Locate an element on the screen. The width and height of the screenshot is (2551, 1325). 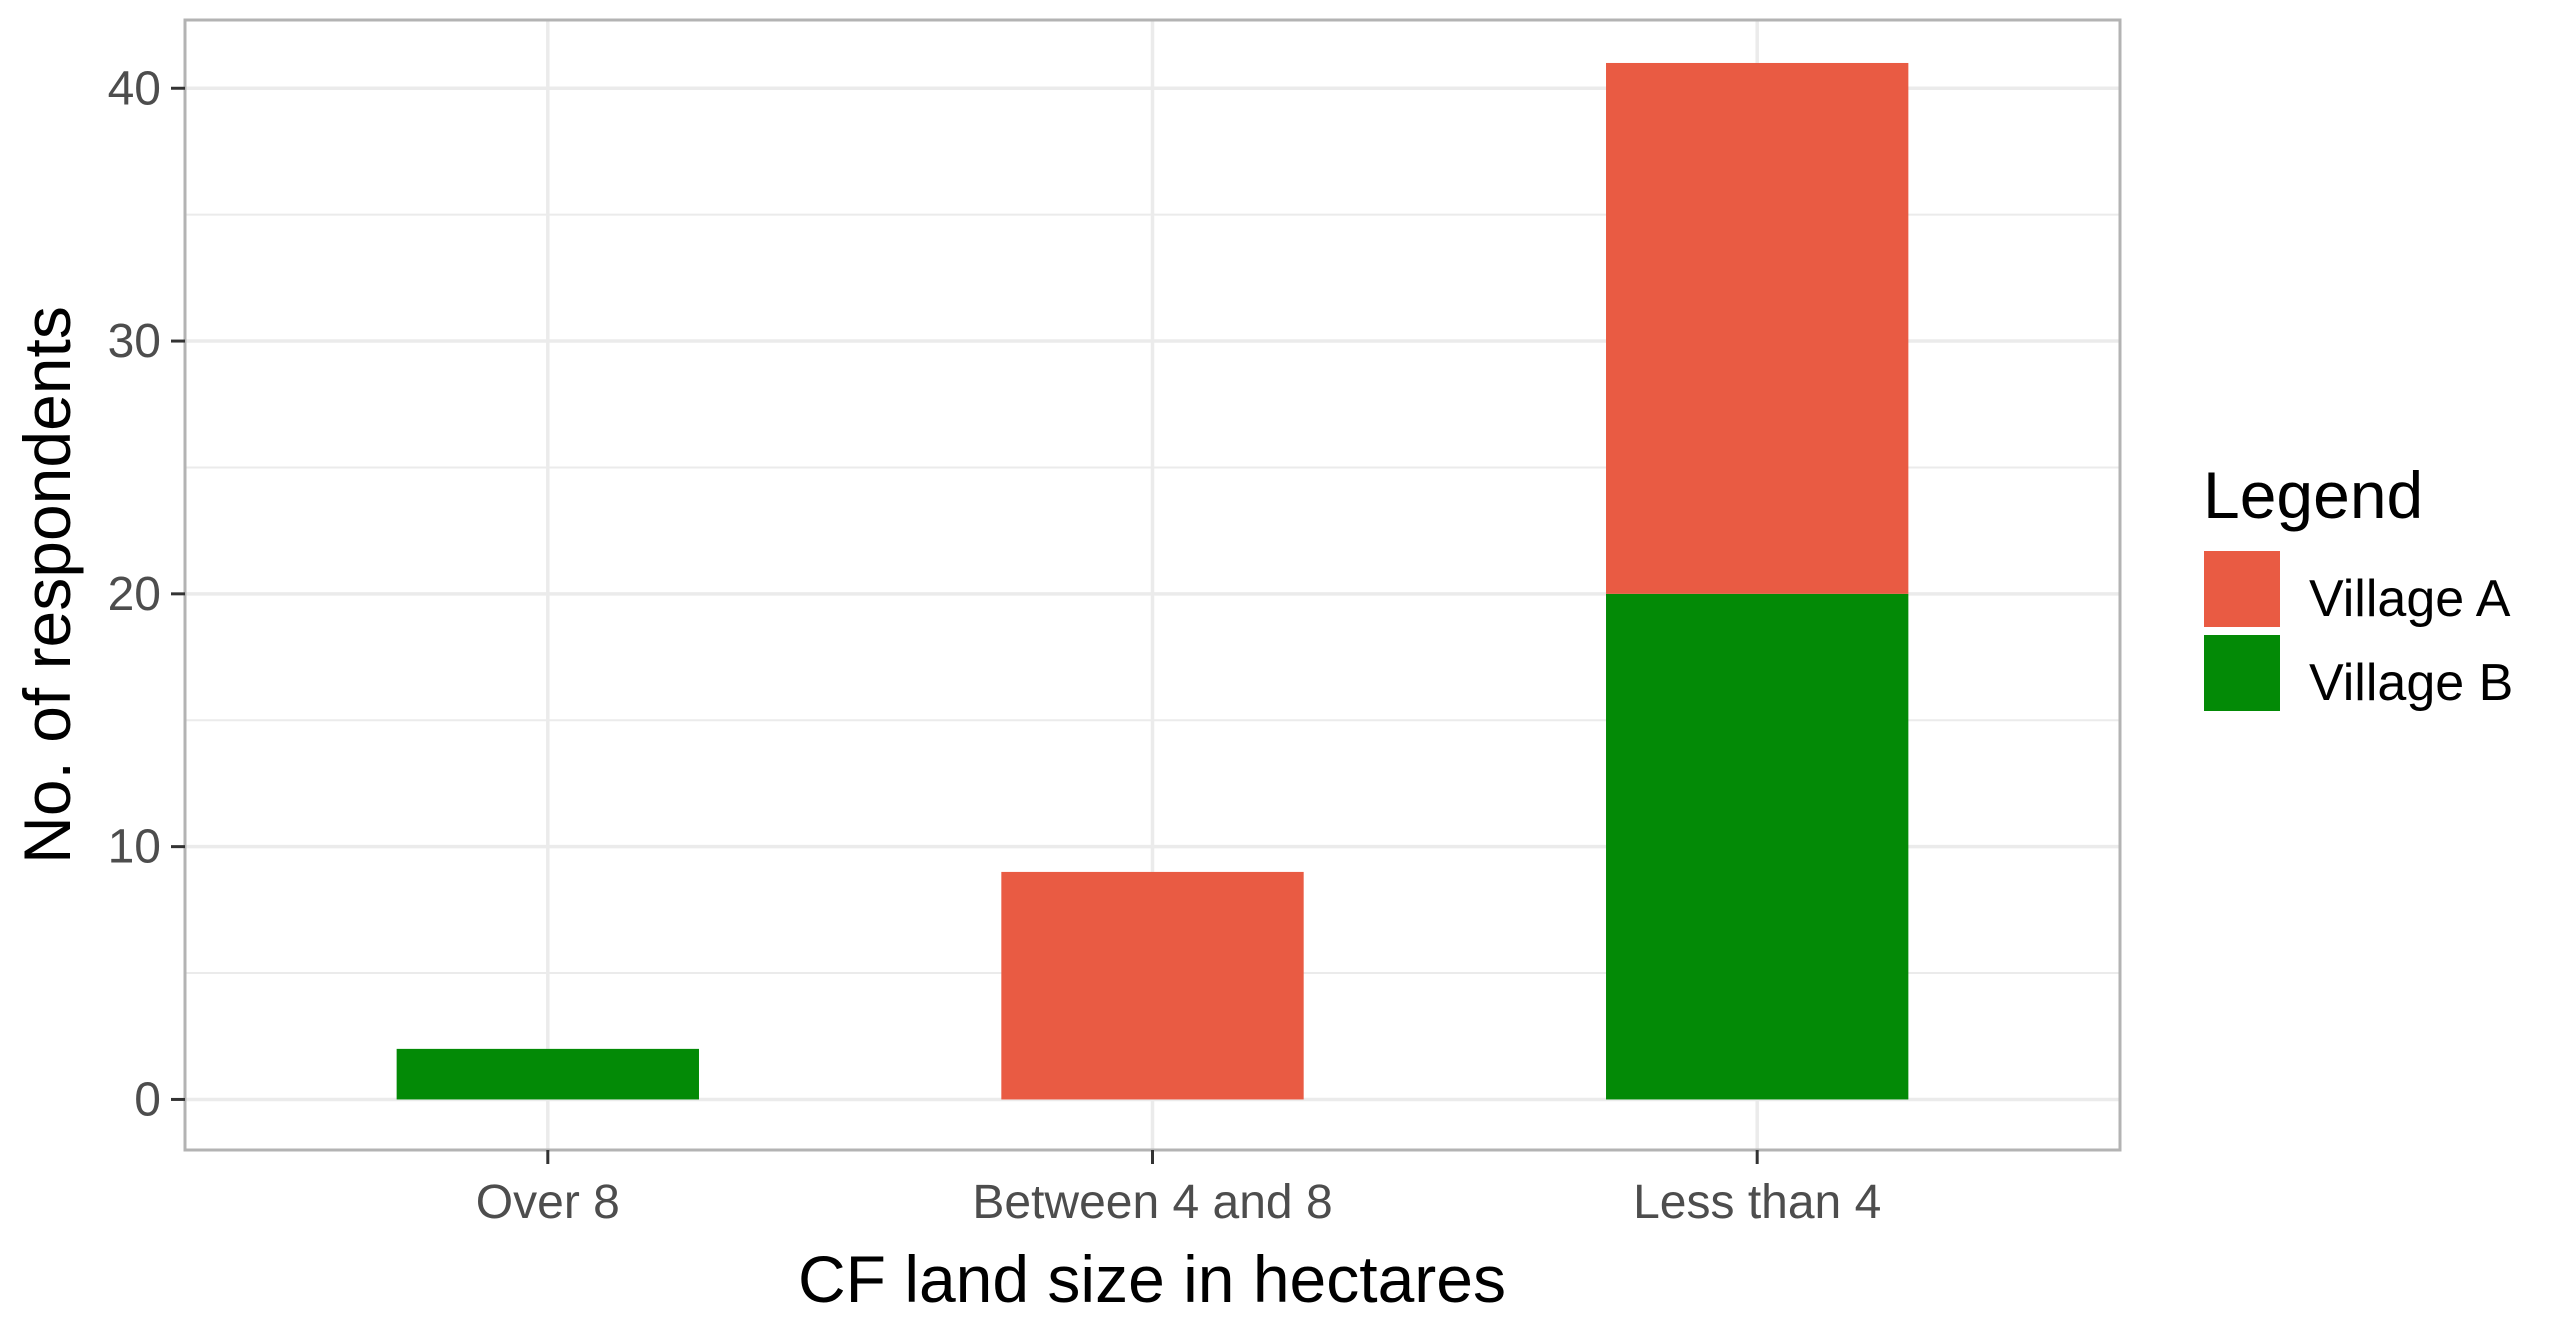
legend: Legend Village A Village B is located at coordinates (2358, 585).